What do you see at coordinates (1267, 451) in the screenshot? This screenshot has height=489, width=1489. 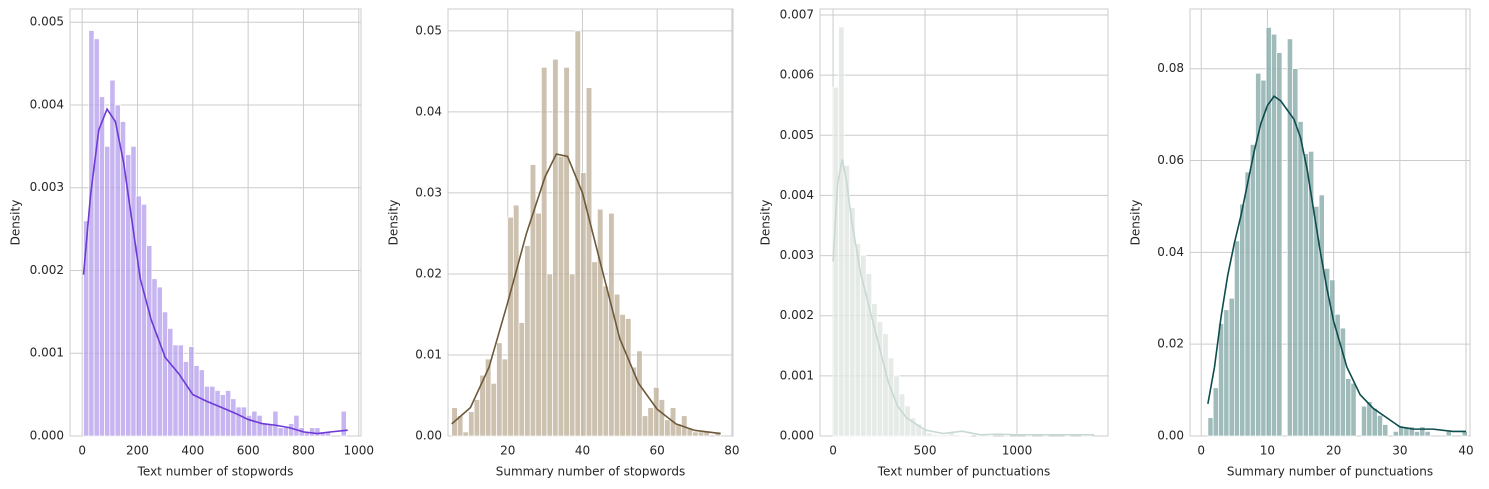 I see `x-tick-label: 10` at bounding box center [1267, 451].